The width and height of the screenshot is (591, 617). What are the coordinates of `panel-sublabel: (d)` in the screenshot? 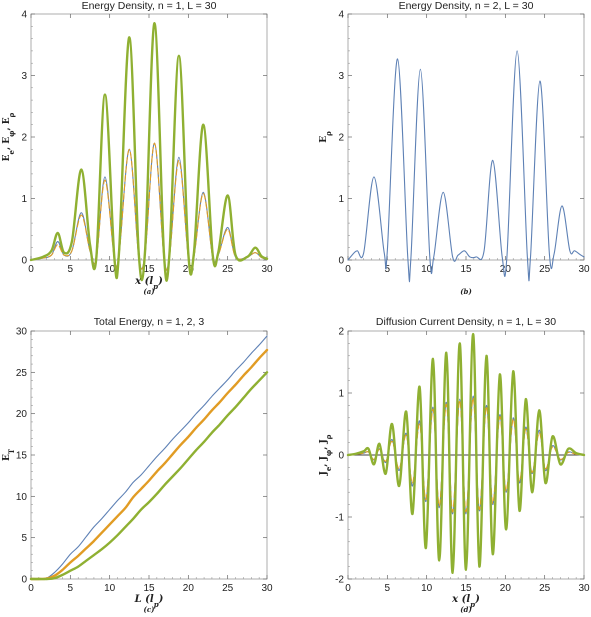 It's located at (466, 609).